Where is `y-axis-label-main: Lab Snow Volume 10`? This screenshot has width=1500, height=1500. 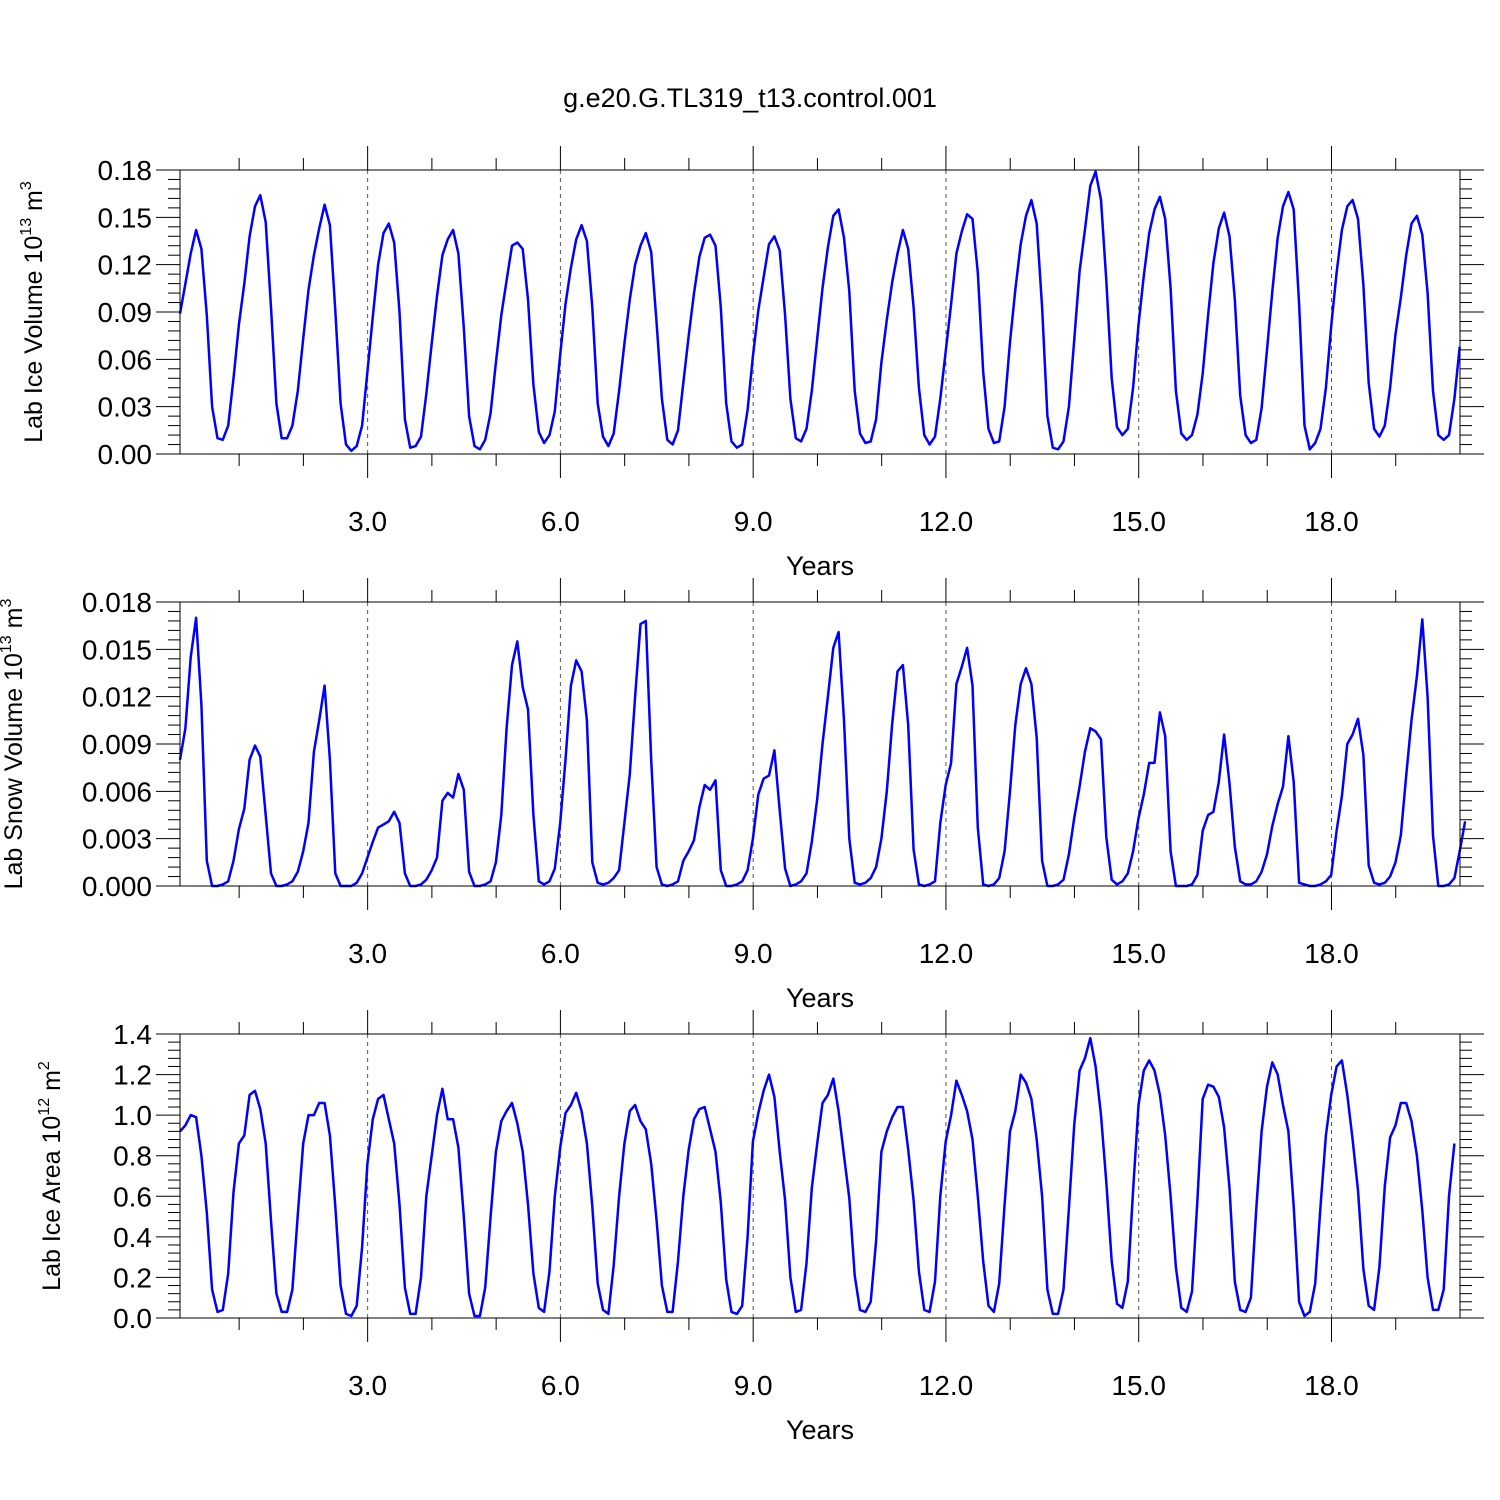 y-axis-label-main: Lab Snow Volume 10 is located at coordinates (14, 771).